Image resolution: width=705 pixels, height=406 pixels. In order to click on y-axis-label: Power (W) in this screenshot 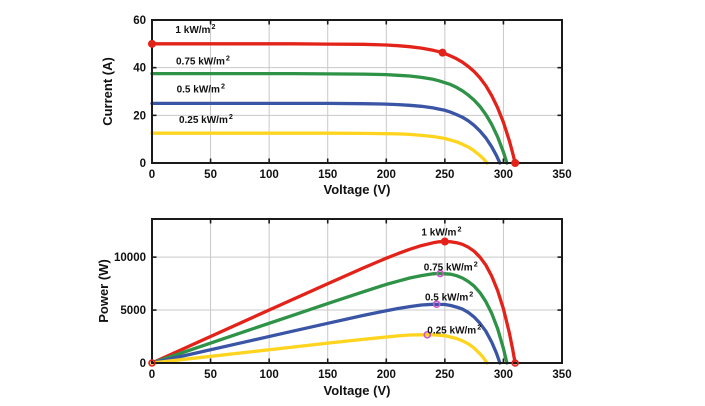, I will do `click(103, 291)`.